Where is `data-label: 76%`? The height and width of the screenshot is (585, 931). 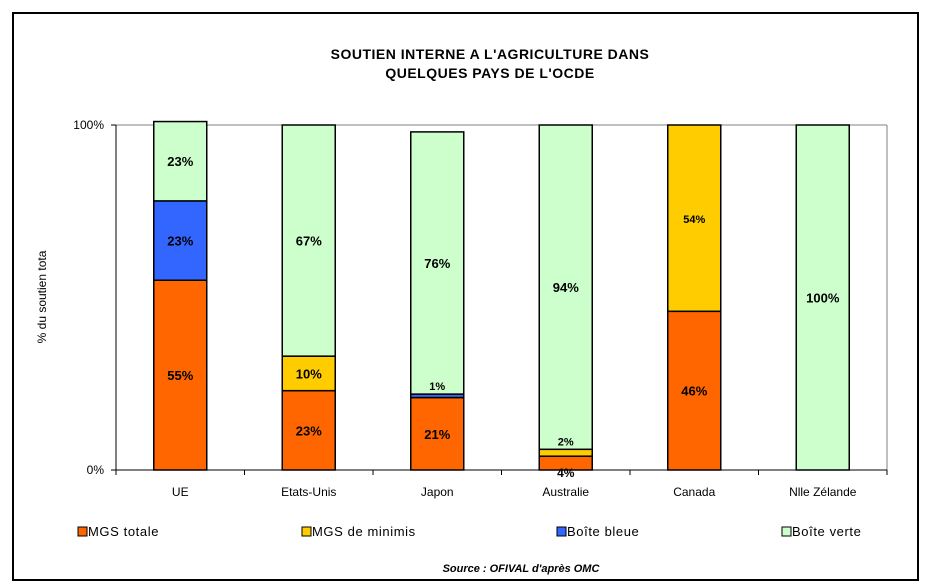
data-label: 76% is located at coordinates (437, 263).